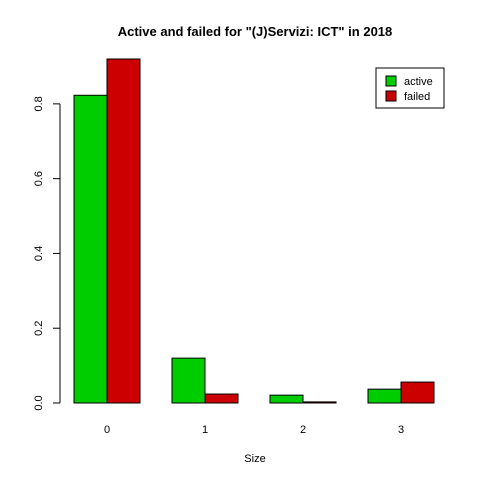  What do you see at coordinates (39, 328) in the screenshot?
I see `y-tick-label: 0.2` at bounding box center [39, 328].